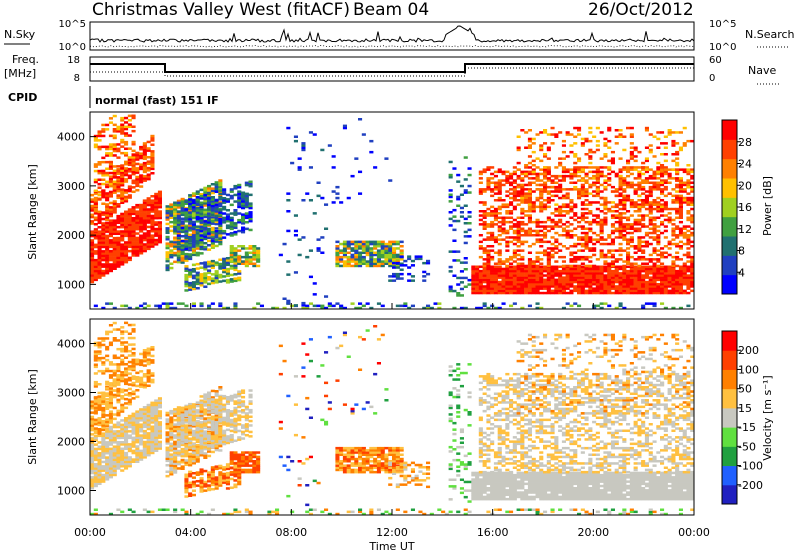  I want to click on colorbar-tick-label: 4, so click(741, 272).